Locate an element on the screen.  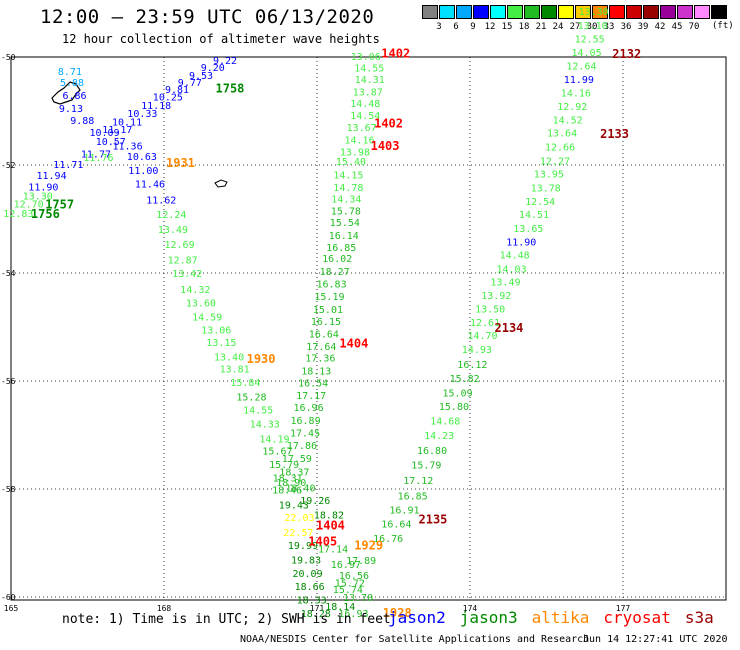
wave-height-value: 18.82 is located at coordinates (329, 516).